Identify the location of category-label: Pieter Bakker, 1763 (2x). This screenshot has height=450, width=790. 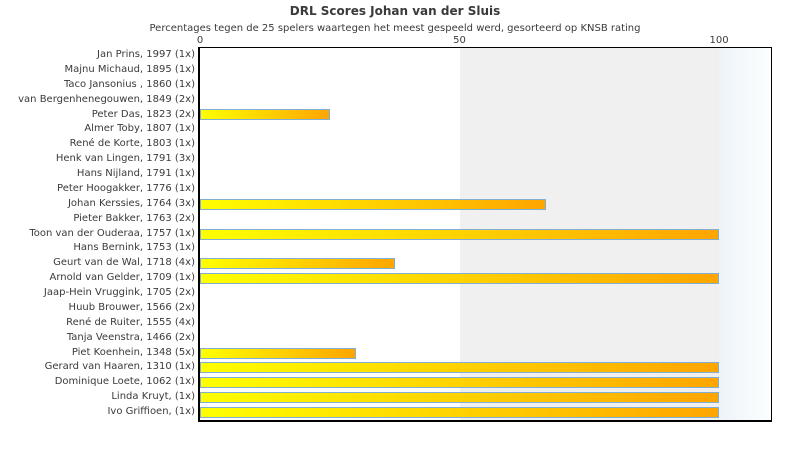
(134, 218).